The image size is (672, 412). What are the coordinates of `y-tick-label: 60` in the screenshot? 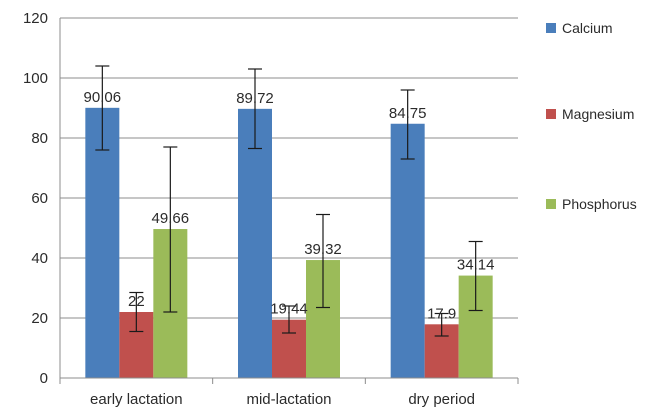 It's located at (39, 198).